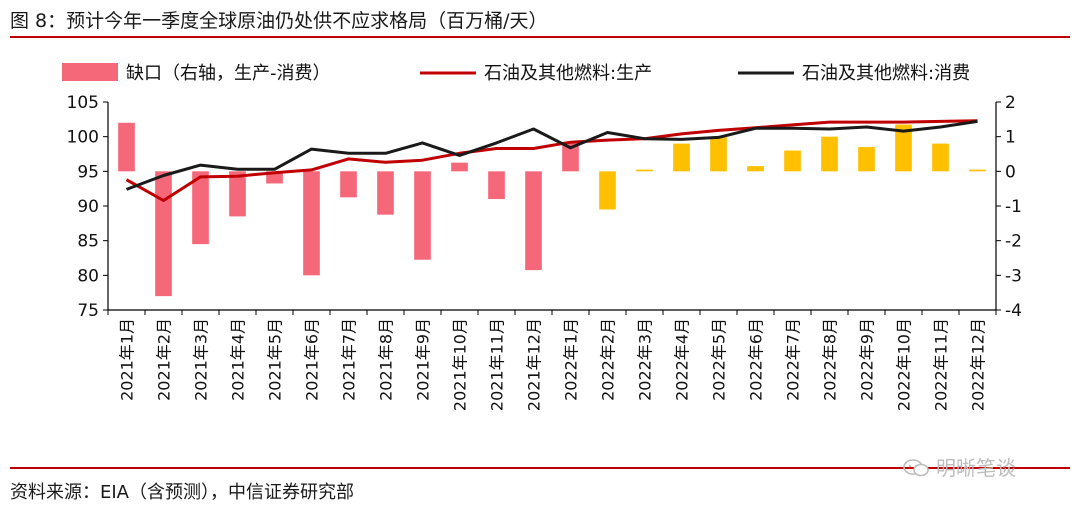  Describe the element at coordinates (1013, 311) in the screenshot. I see `y-right-tick-label--4: -4` at that location.